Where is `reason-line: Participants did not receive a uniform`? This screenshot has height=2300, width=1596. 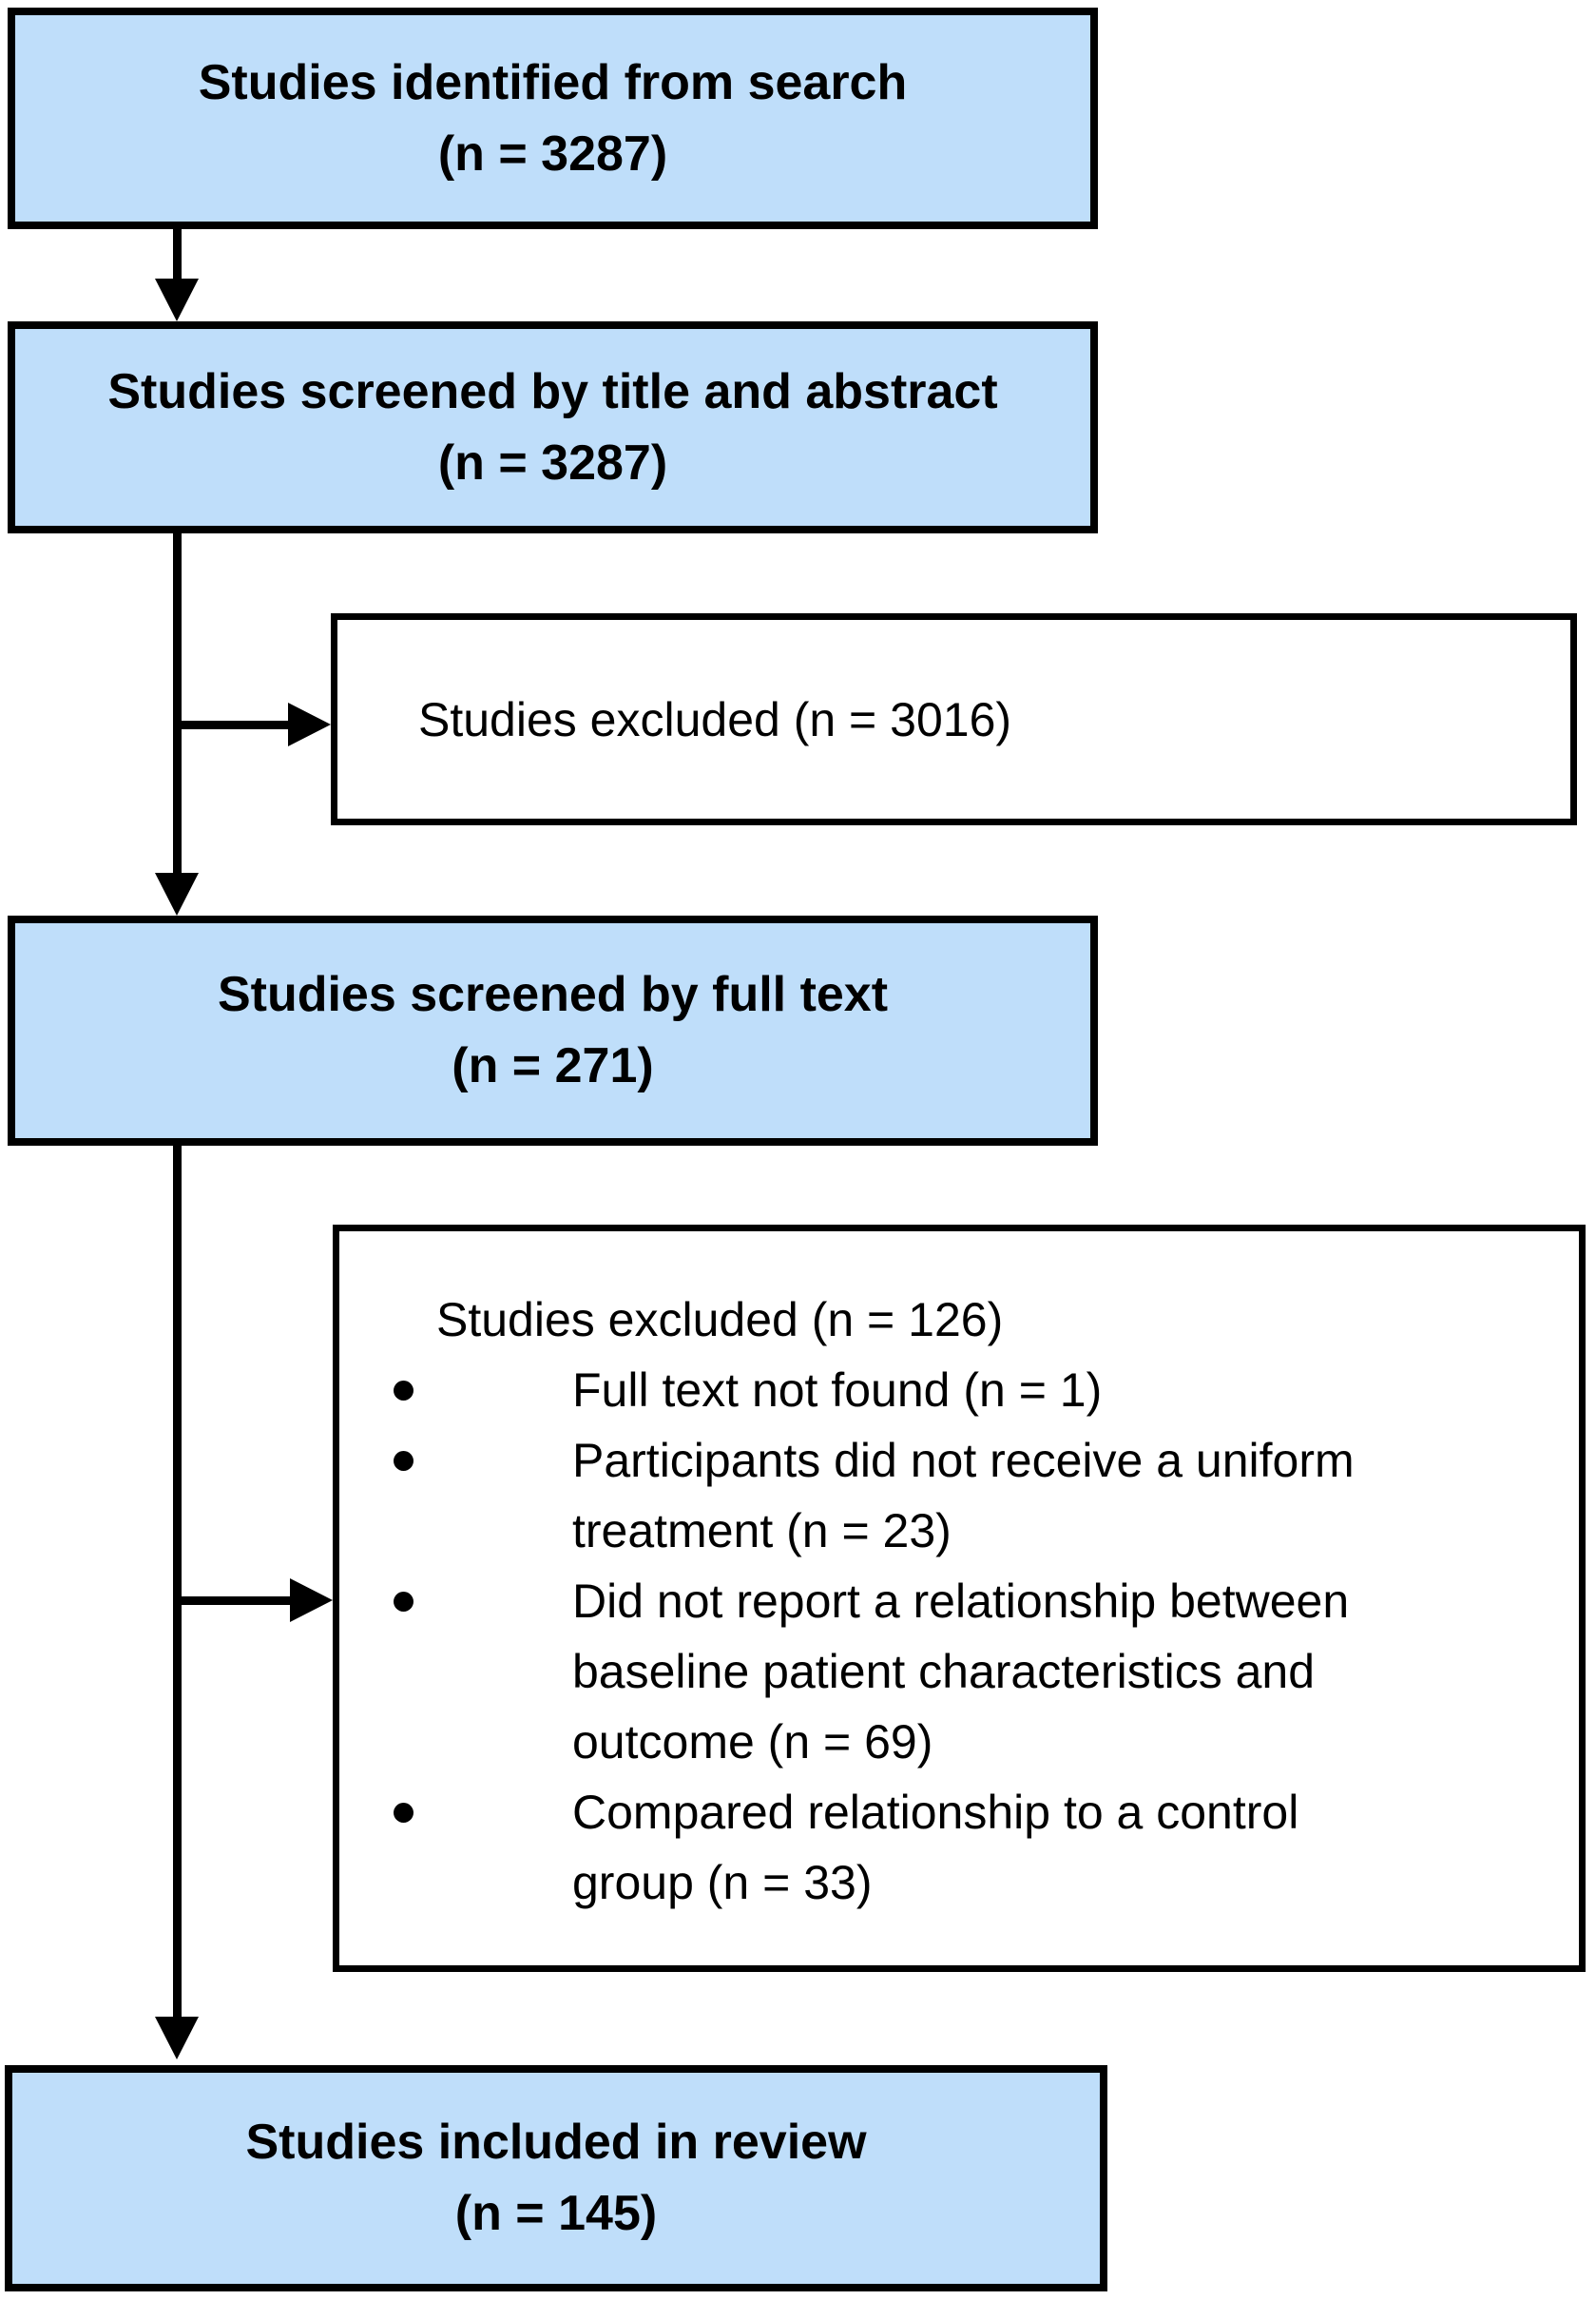
reason-line: Participants did not receive a uniform is located at coordinates (963, 1460).